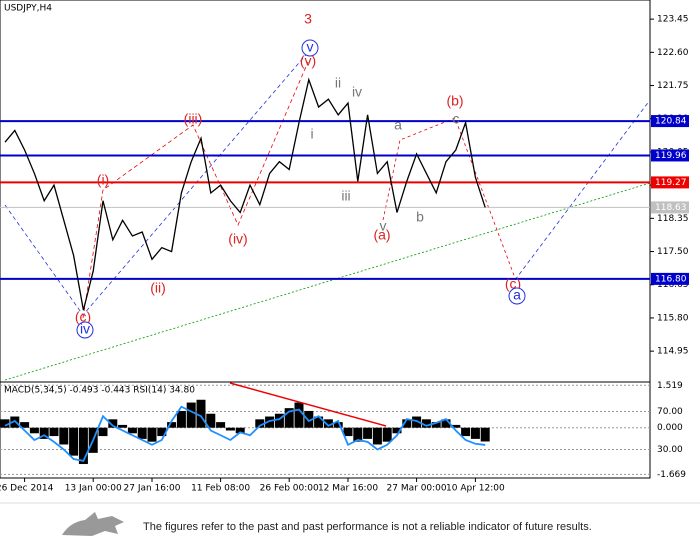 This screenshot has height=552, width=700. I want to click on wave-label: (iv), so click(237, 239).